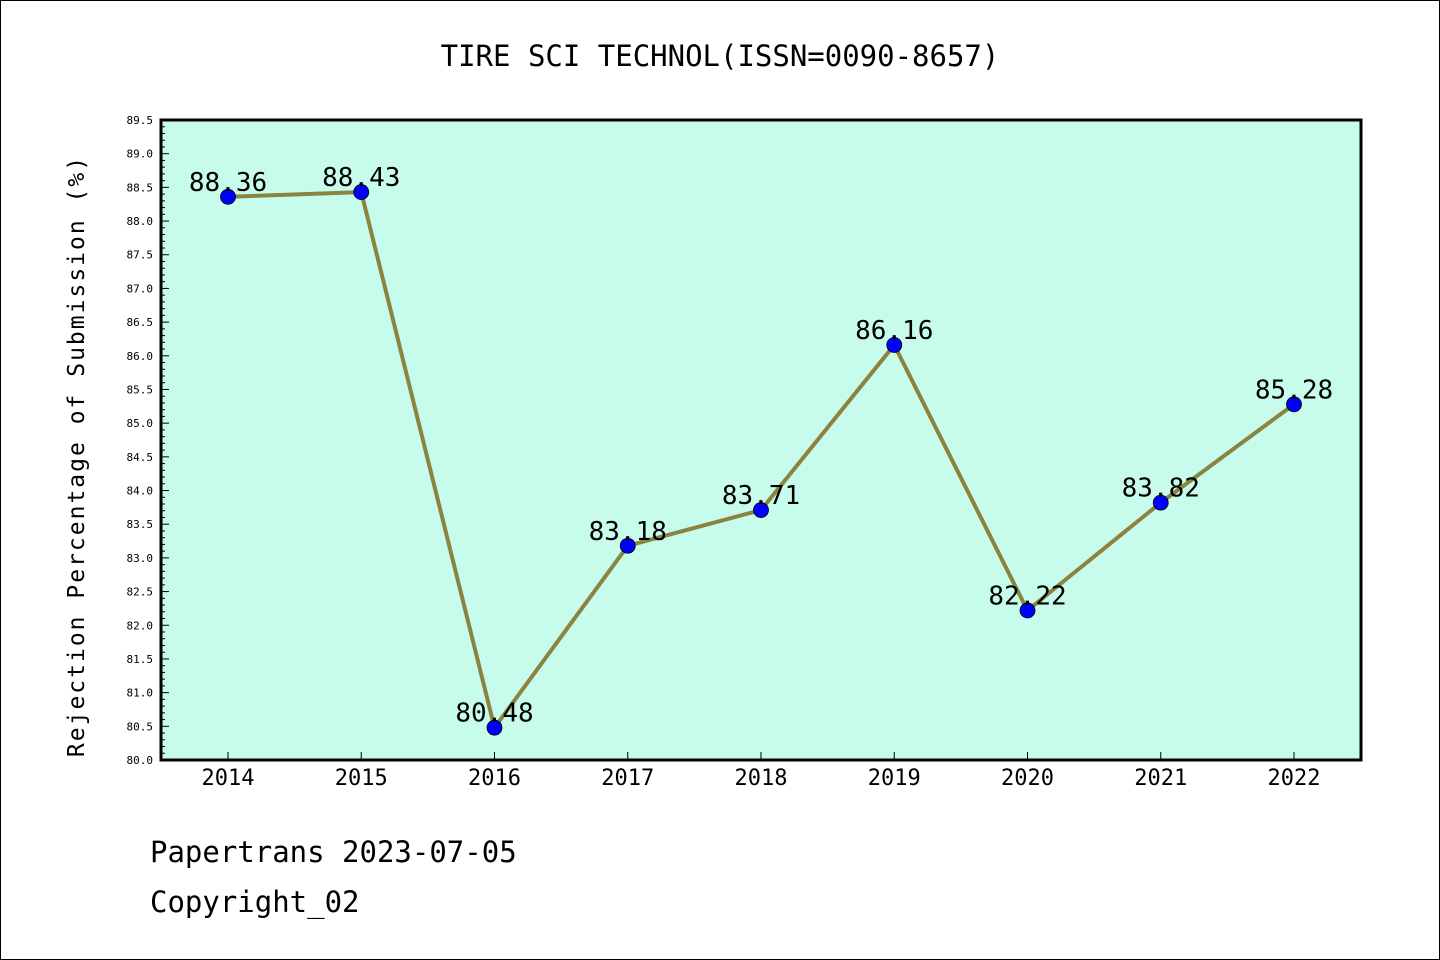  What do you see at coordinates (1027, 778) in the screenshot?
I see `x-tick-label: 2020` at bounding box center [1027, 778].